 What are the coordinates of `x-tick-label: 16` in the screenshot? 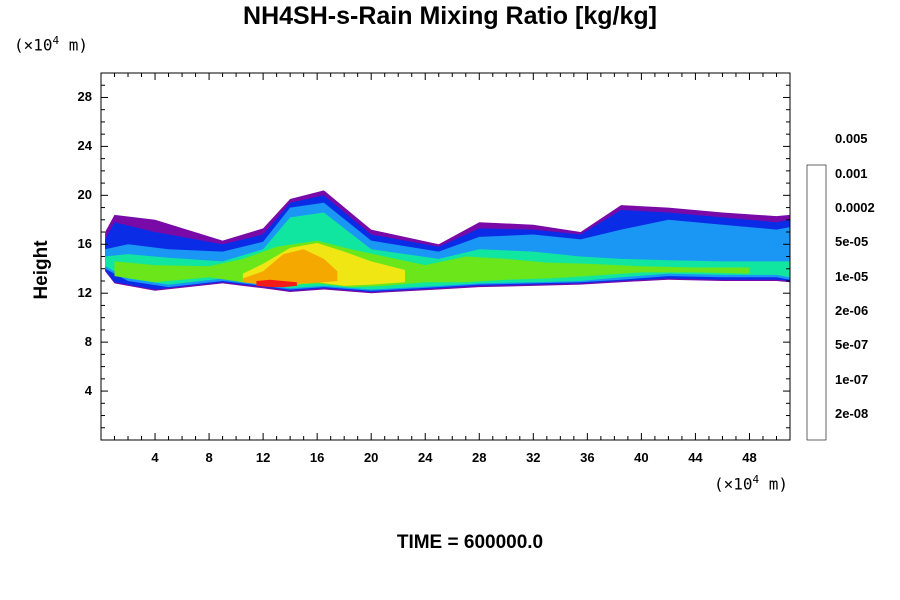 It's located at (317, 457).